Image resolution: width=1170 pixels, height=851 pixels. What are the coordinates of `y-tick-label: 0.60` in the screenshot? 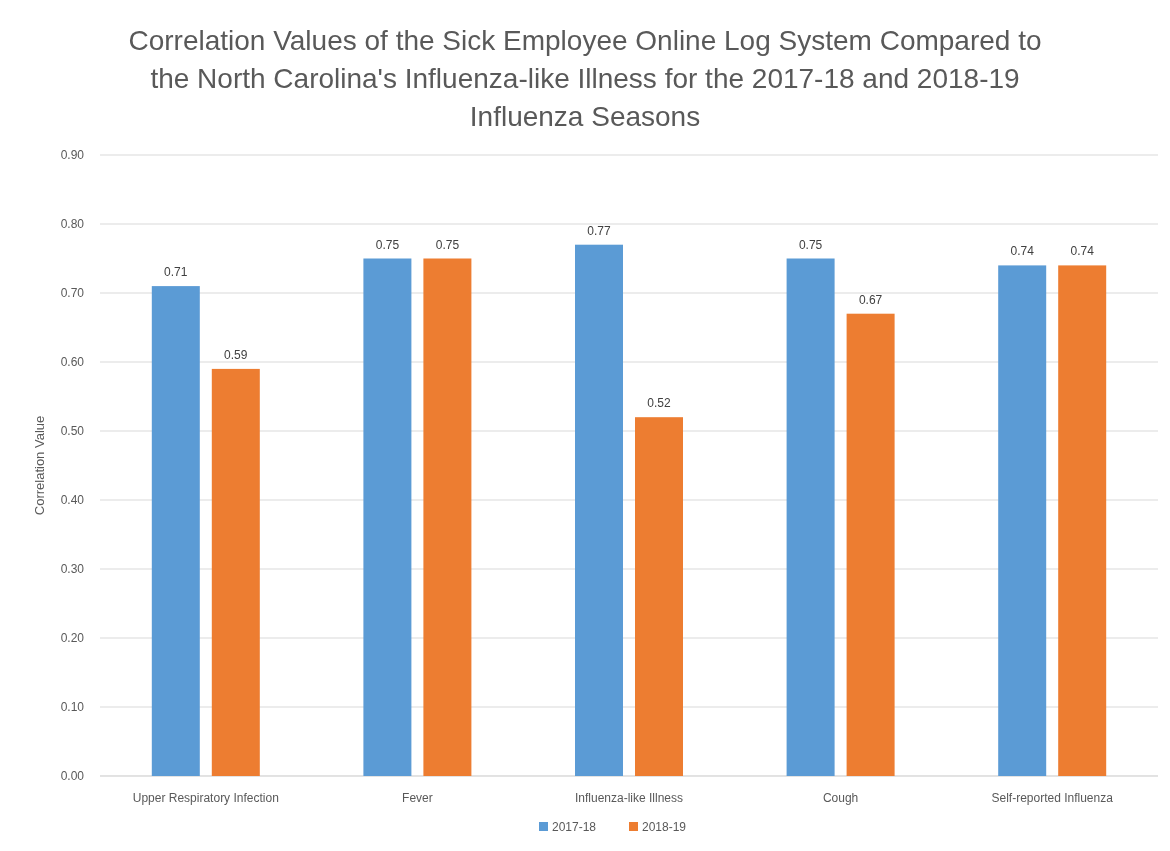 It's located at (72, 362).